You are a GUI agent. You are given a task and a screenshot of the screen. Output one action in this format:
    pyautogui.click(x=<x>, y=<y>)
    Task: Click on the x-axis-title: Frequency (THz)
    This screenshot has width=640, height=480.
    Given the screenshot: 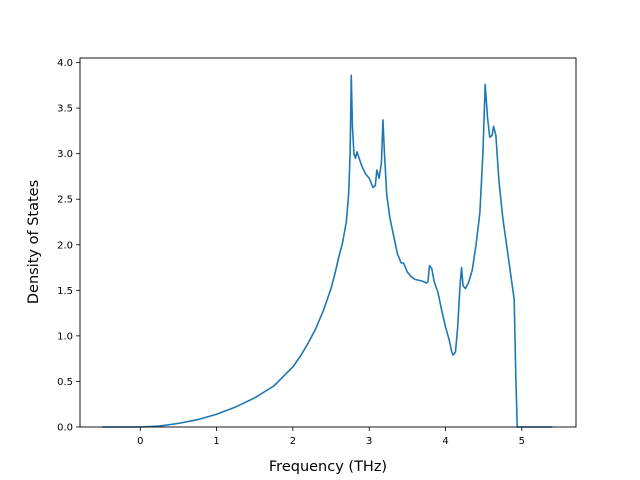 What is the action you would take?
    pyautogui.click(x=328, y=467)
    